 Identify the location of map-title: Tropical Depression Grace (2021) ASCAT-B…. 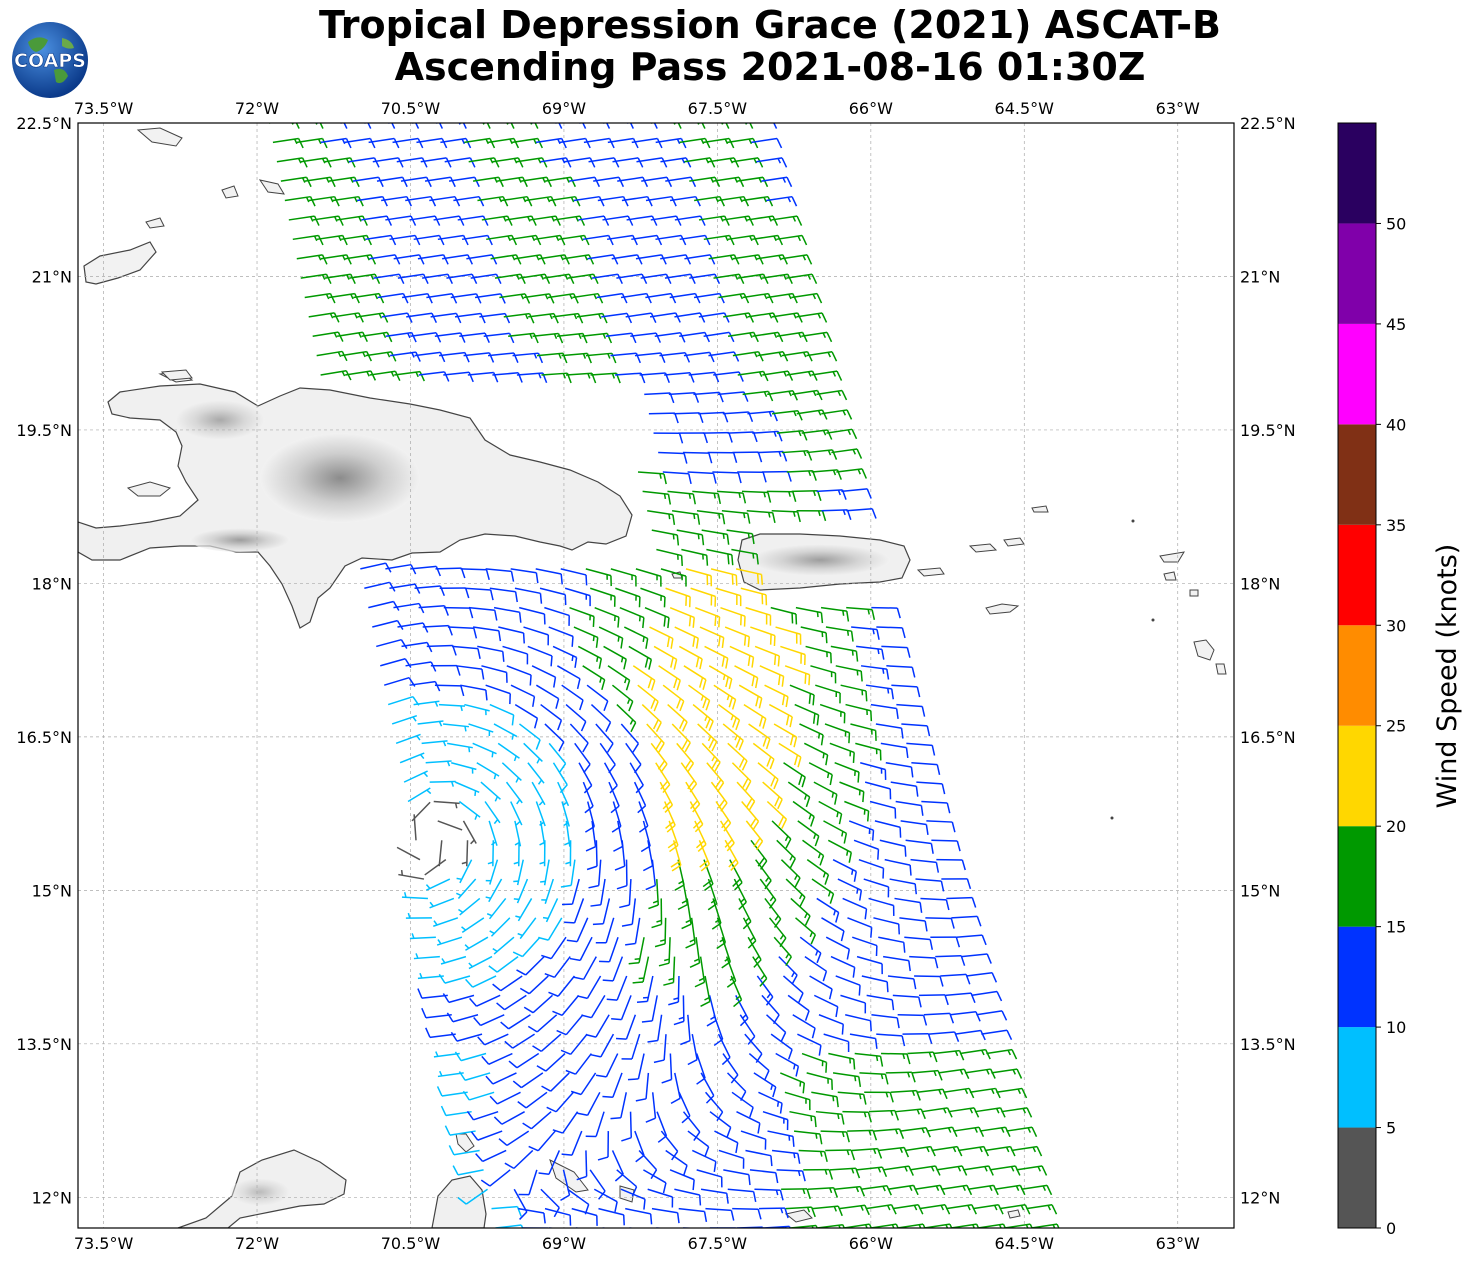
(770, 46).